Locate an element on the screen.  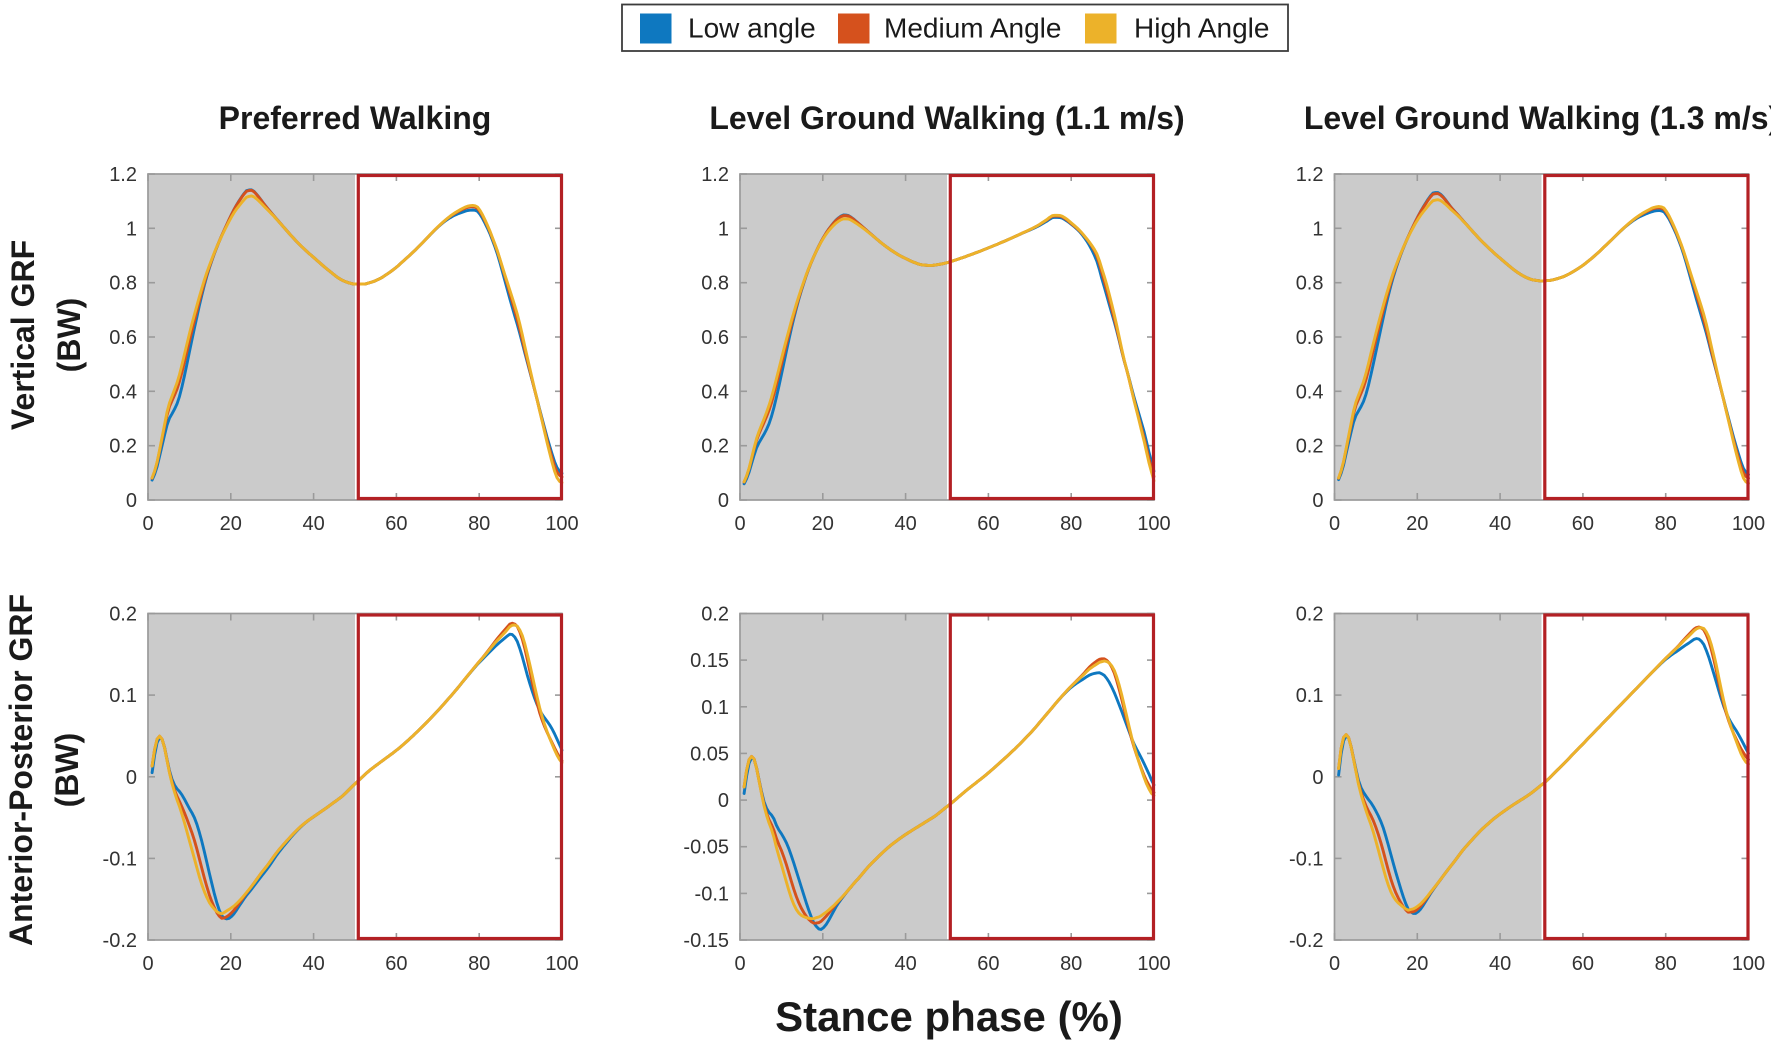
svg-text: Preferred Walking is located at coordinates (355, 118).